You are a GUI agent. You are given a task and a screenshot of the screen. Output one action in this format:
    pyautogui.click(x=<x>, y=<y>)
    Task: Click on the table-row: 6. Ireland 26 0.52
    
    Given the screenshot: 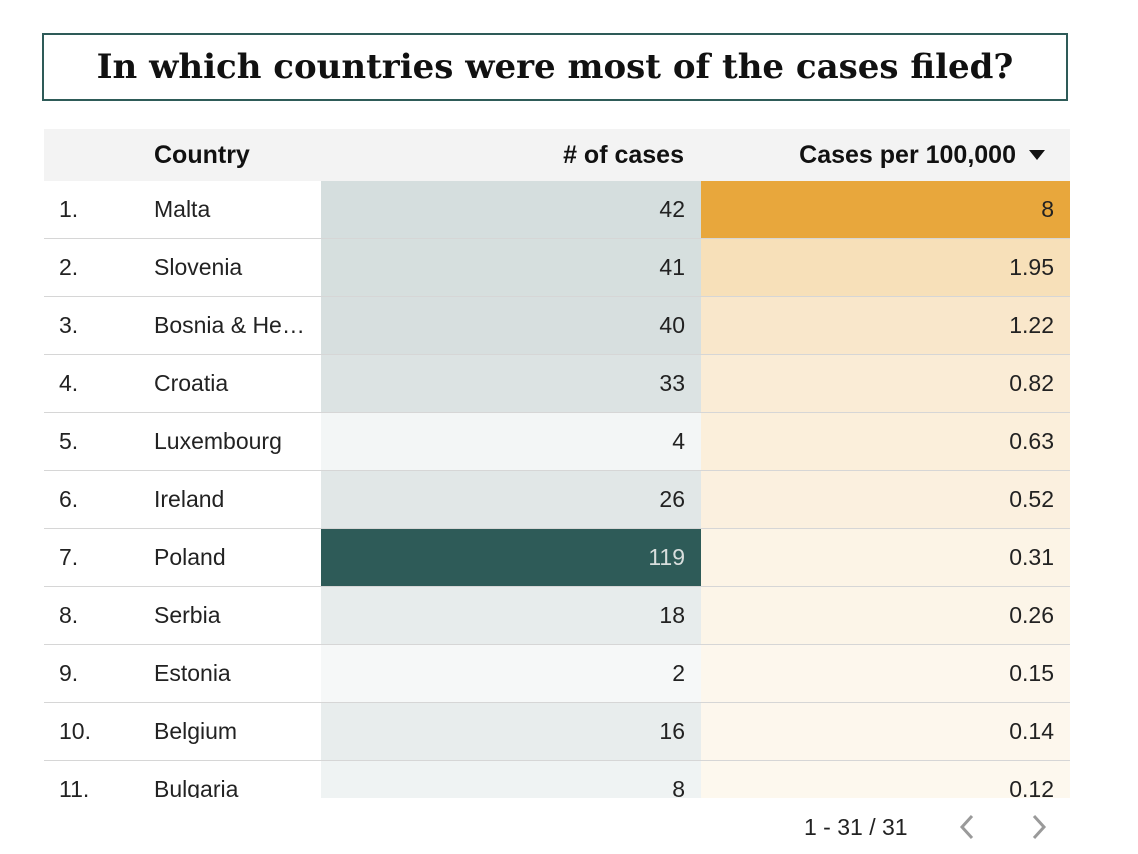 What is the action you would take?
    pyautogui.click(x=557, y=500)
    